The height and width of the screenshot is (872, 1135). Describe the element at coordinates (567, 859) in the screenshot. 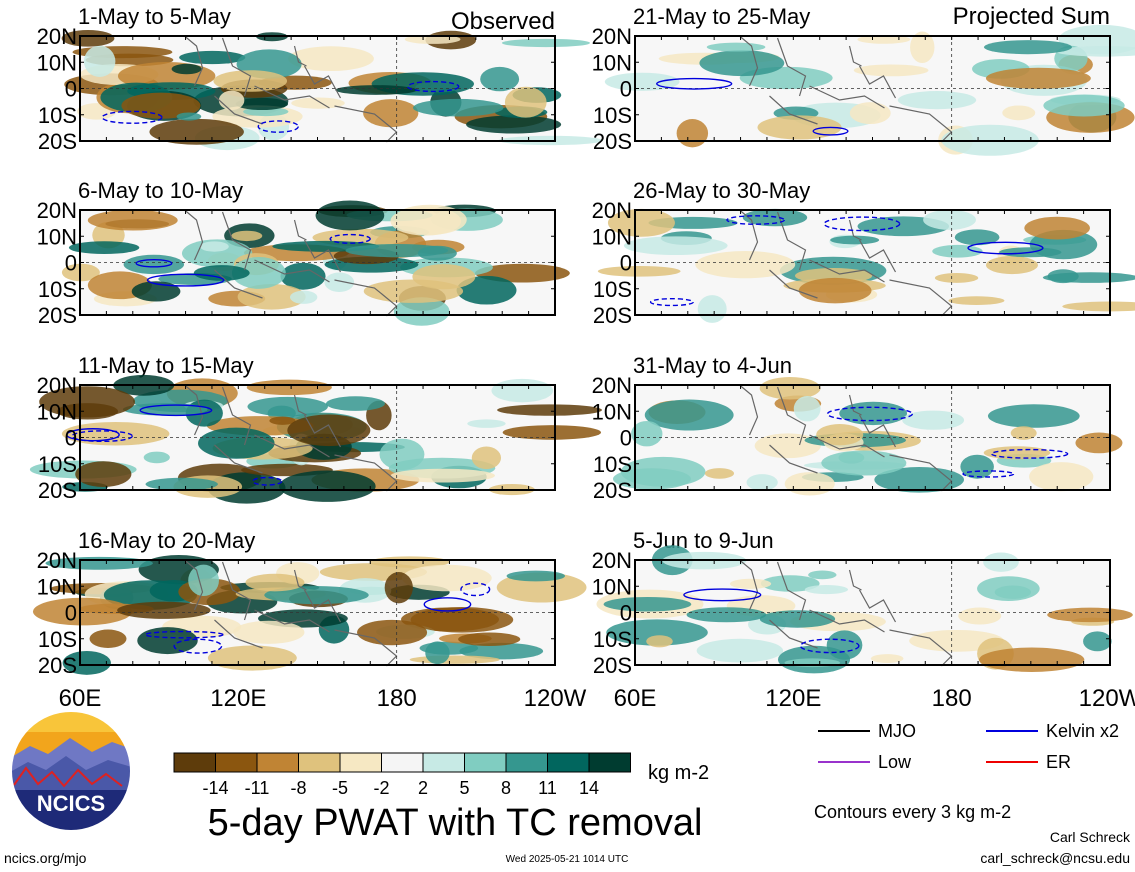

I see `footer-timestamp: Wed 2025-05-21 1014 UTC` at that location.